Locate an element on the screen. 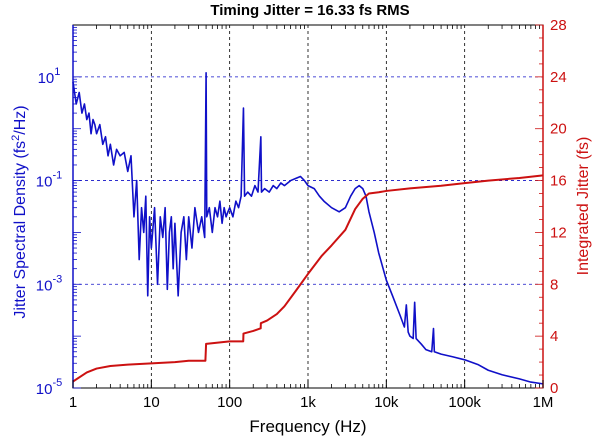 This screenshot has height=438, width=597. right-tick-label: 16 is located at coordinates (558, 181).